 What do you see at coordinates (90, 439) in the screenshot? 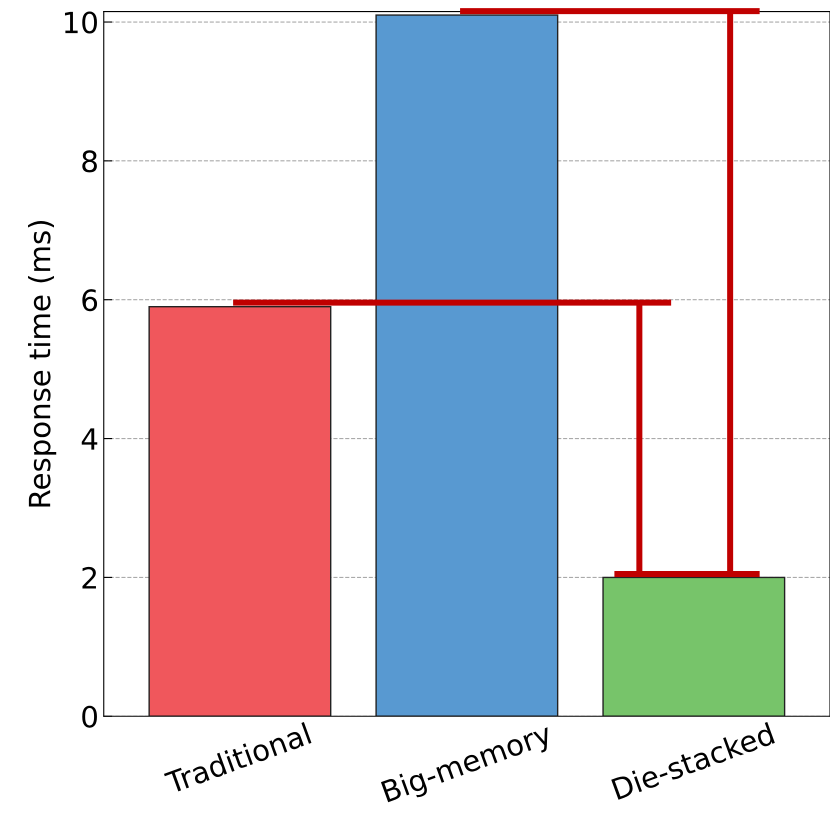
I see `y-tick-label: 4` at bounding box center [90, 439].